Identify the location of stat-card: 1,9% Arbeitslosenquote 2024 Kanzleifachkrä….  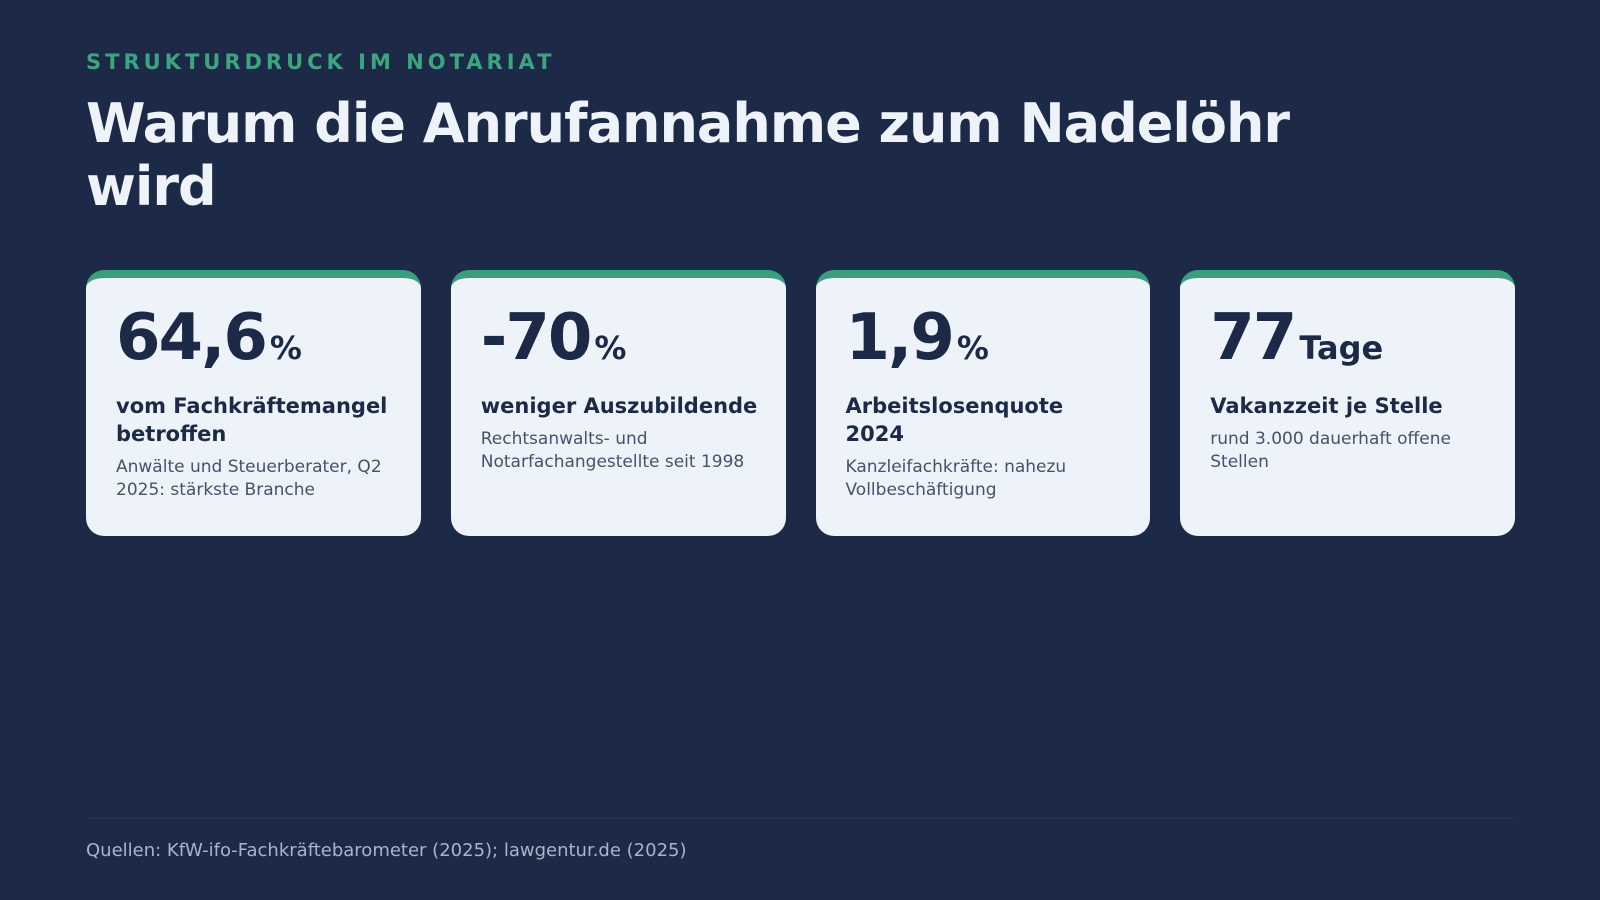
(983, 403).